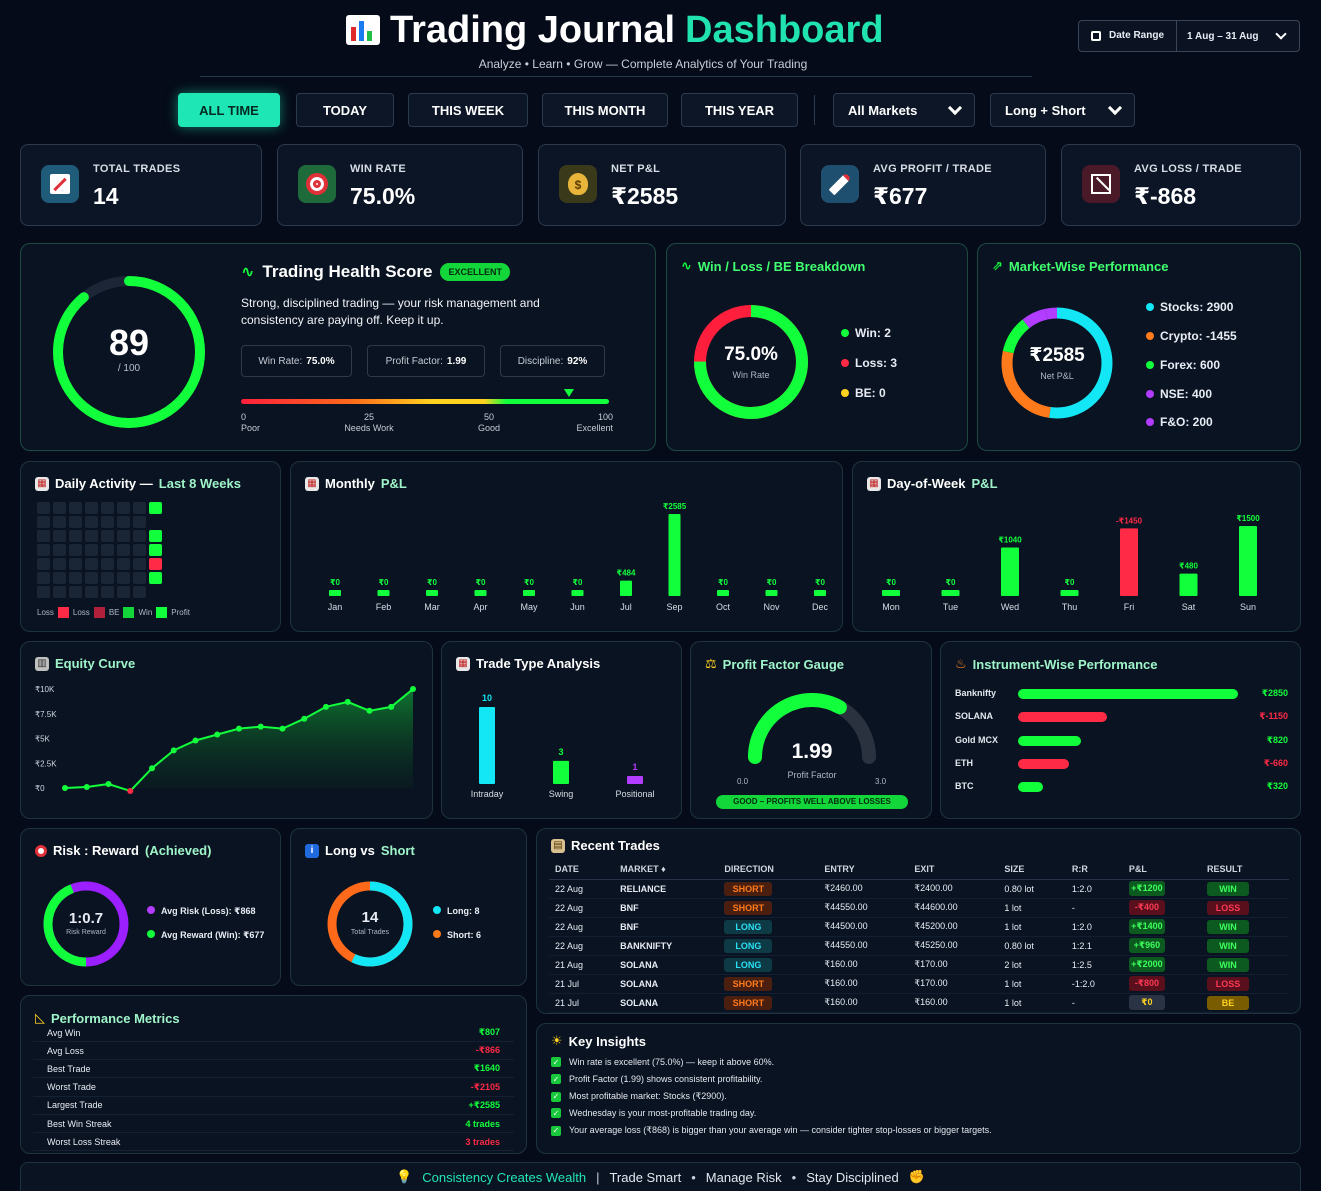 This screenshot has height=1191, width=1321. I want to click on filter-this-year: THIS YEAR, so click(739, 110).